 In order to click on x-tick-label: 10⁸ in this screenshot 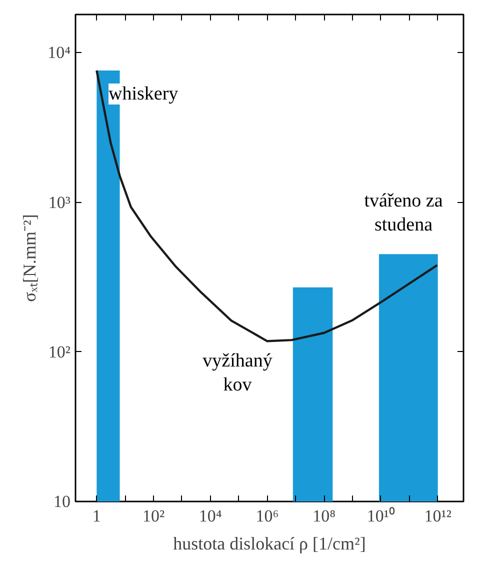, I will do `click(324, 516)`.